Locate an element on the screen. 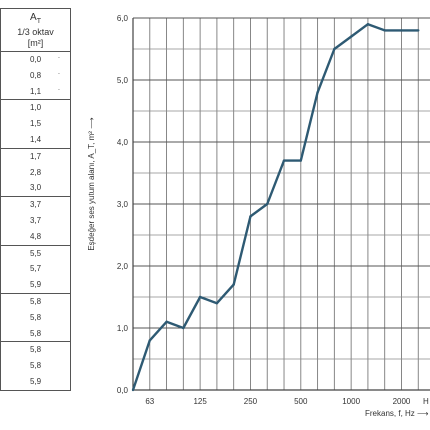 The height and width of the screenshot is (430, 430). table-cell: 1,4 is located at coordinates (35, 139).